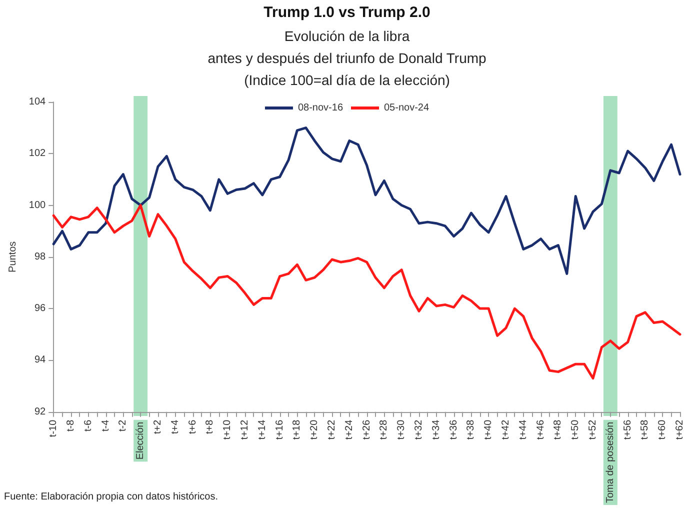 Image resolution: width=694 pixels, height=508 pixels. I want to click on x-tick-label: t+42, so click(506, 429).